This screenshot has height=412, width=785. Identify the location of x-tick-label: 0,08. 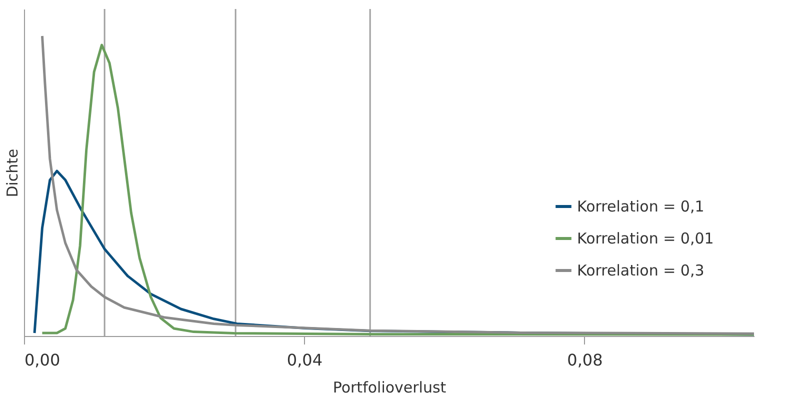
(585, 360).